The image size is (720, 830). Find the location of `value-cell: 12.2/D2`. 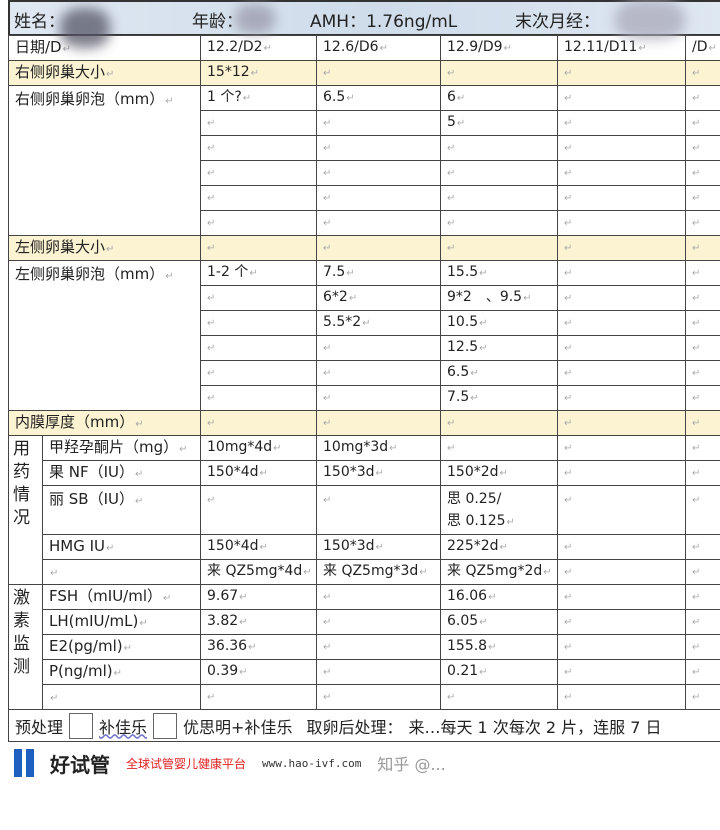

value-cell: 12.2/D2 is located at coordinates (258, 48).